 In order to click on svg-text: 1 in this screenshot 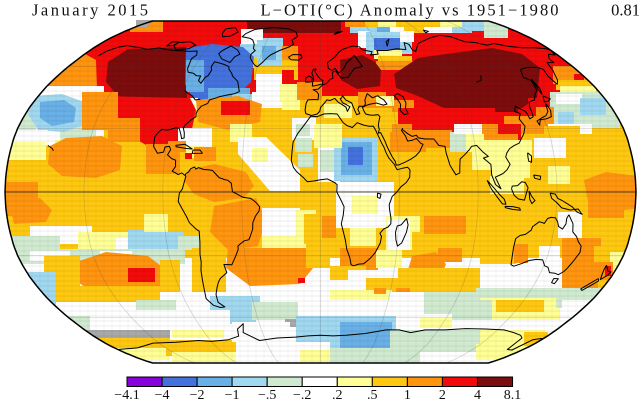, I will do `click(407, 395)`.